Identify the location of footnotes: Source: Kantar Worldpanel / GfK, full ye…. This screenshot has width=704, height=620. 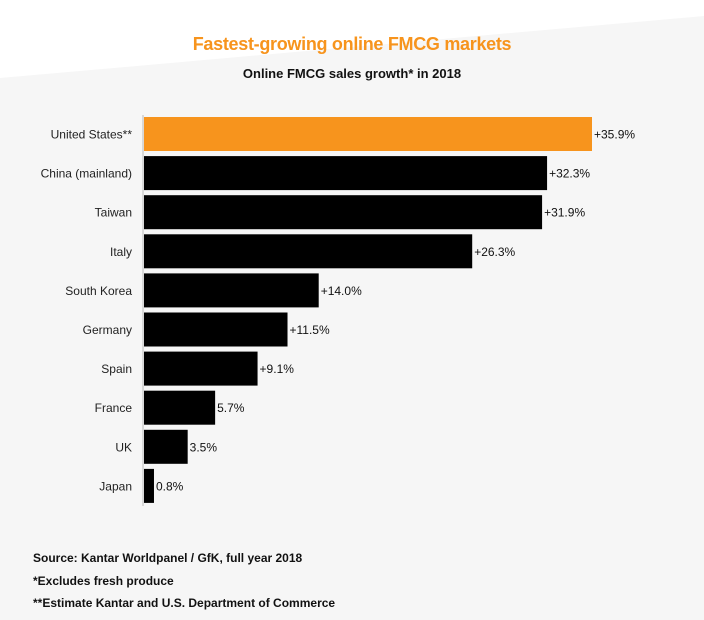
(184, 581).